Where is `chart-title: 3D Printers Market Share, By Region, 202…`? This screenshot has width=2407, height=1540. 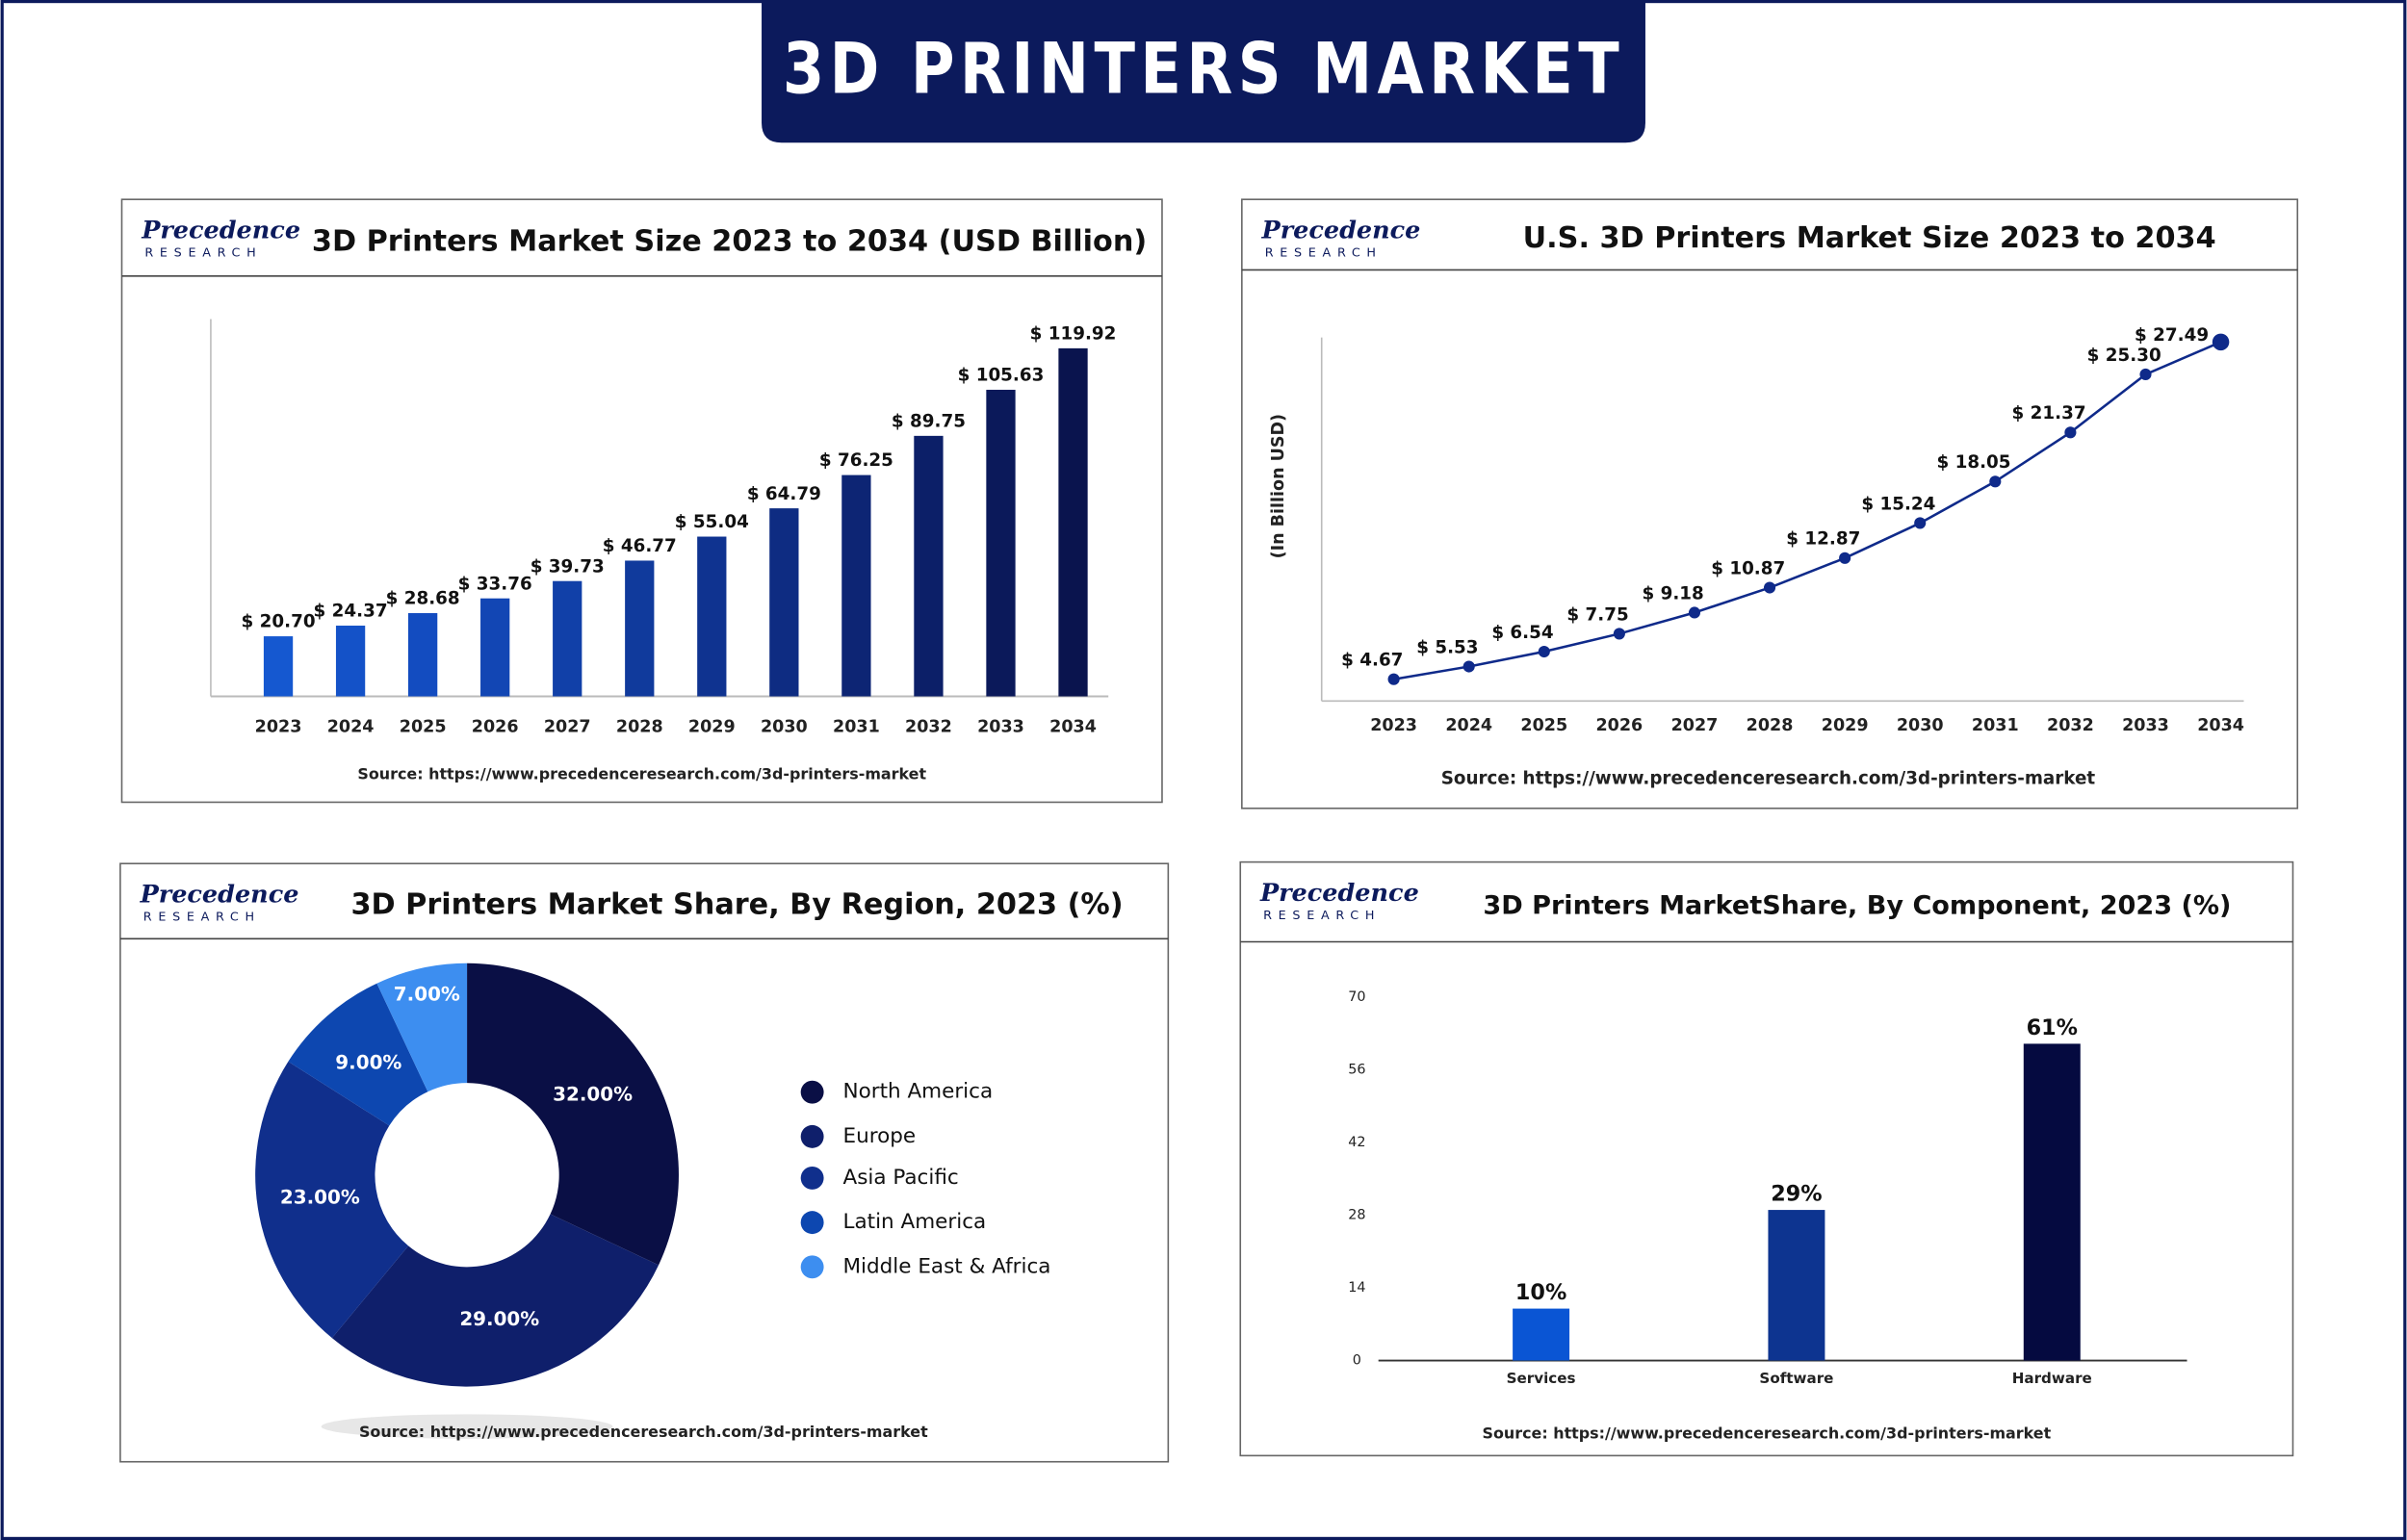
chart-title: 3D Printers Market Share, By Region, 202… is located at coordinates (736, 905).